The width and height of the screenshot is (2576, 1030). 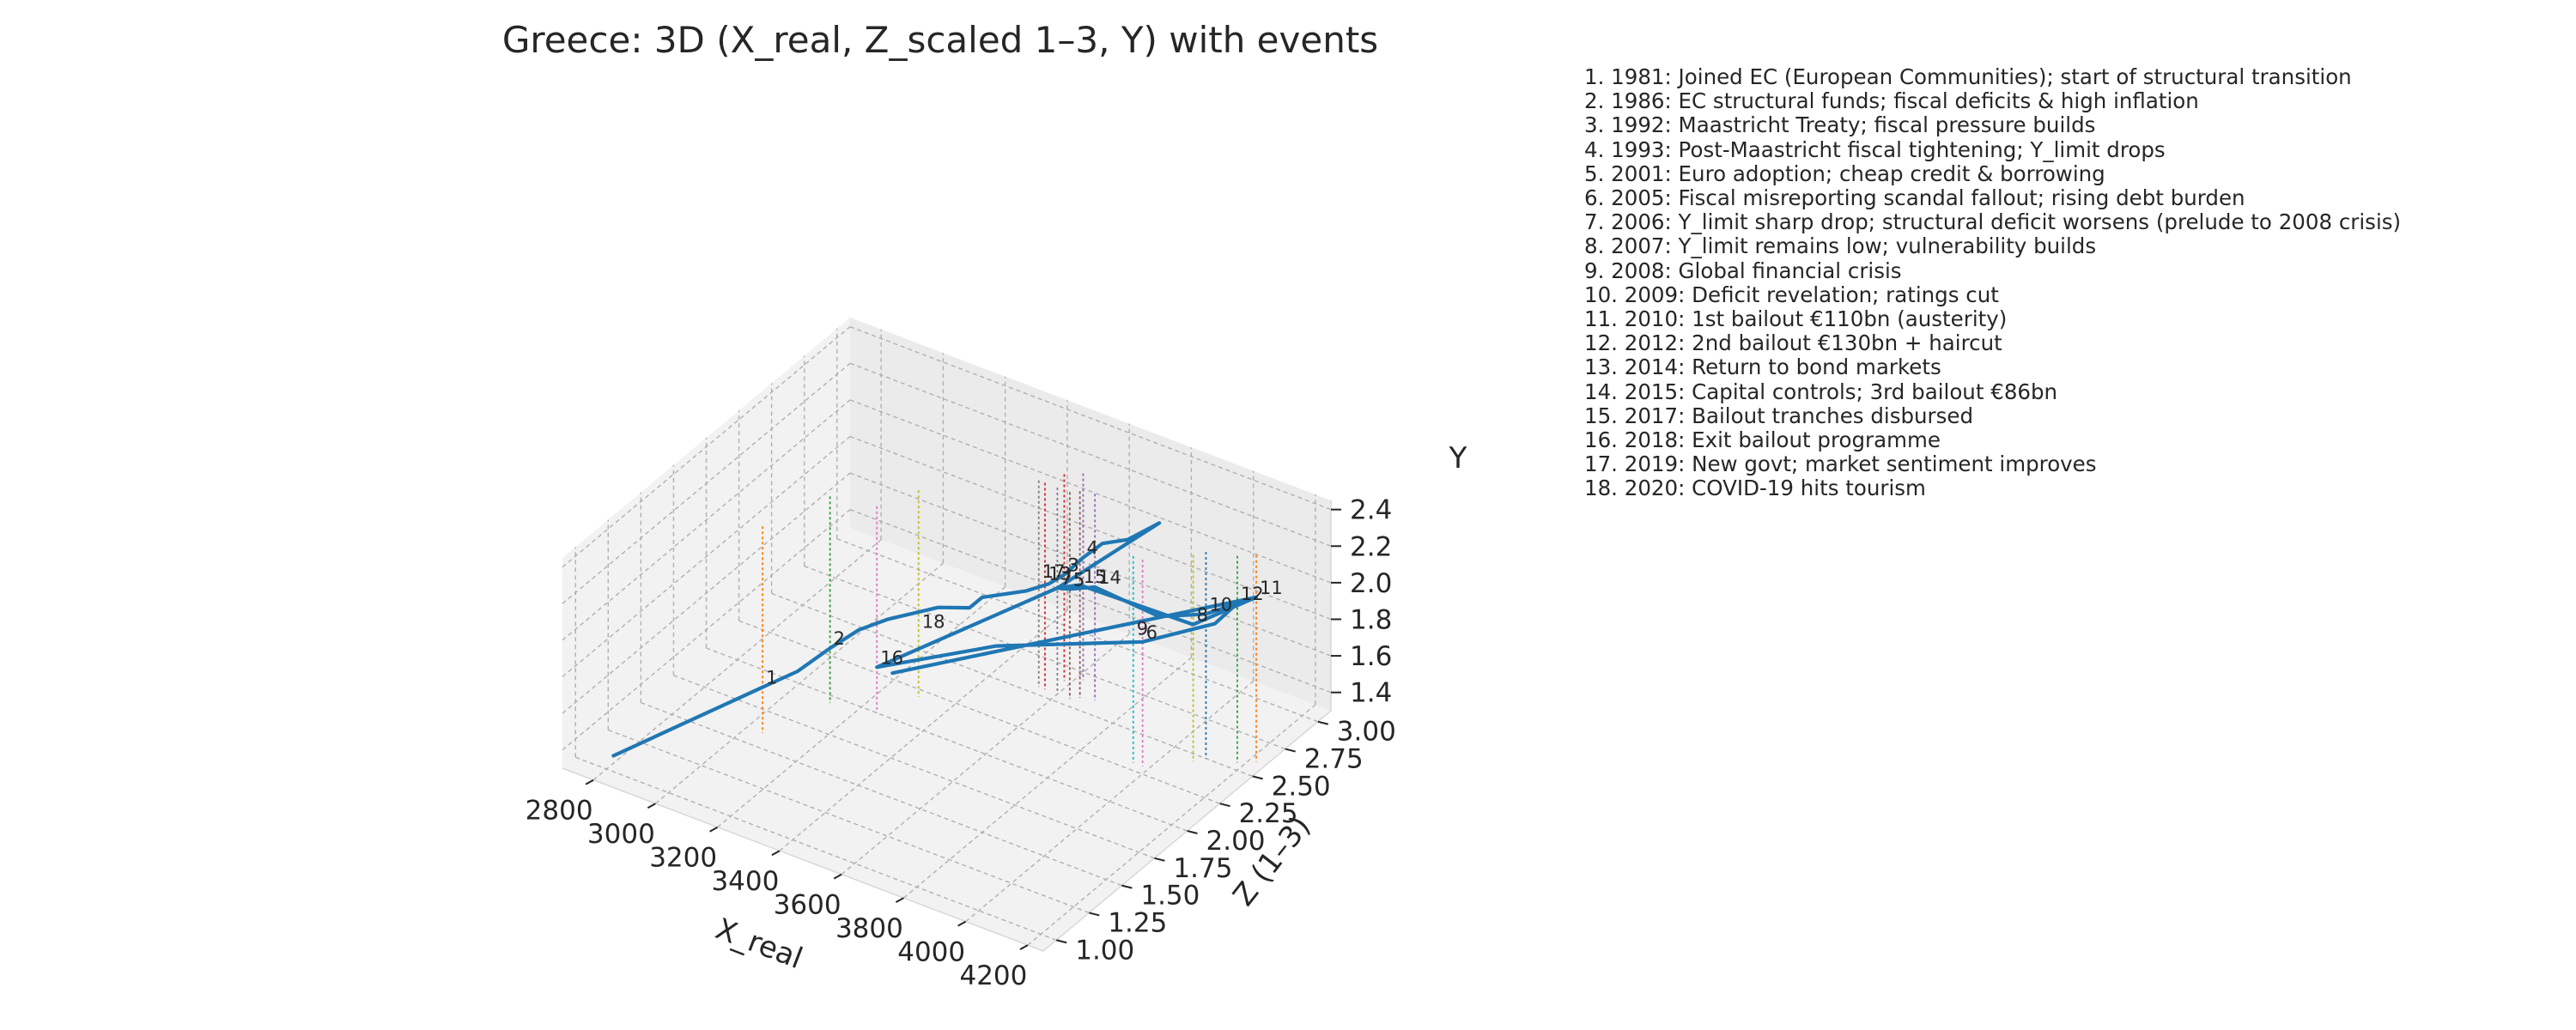 I want to click on event-number-label: 8, so click(x=1202, y=615).